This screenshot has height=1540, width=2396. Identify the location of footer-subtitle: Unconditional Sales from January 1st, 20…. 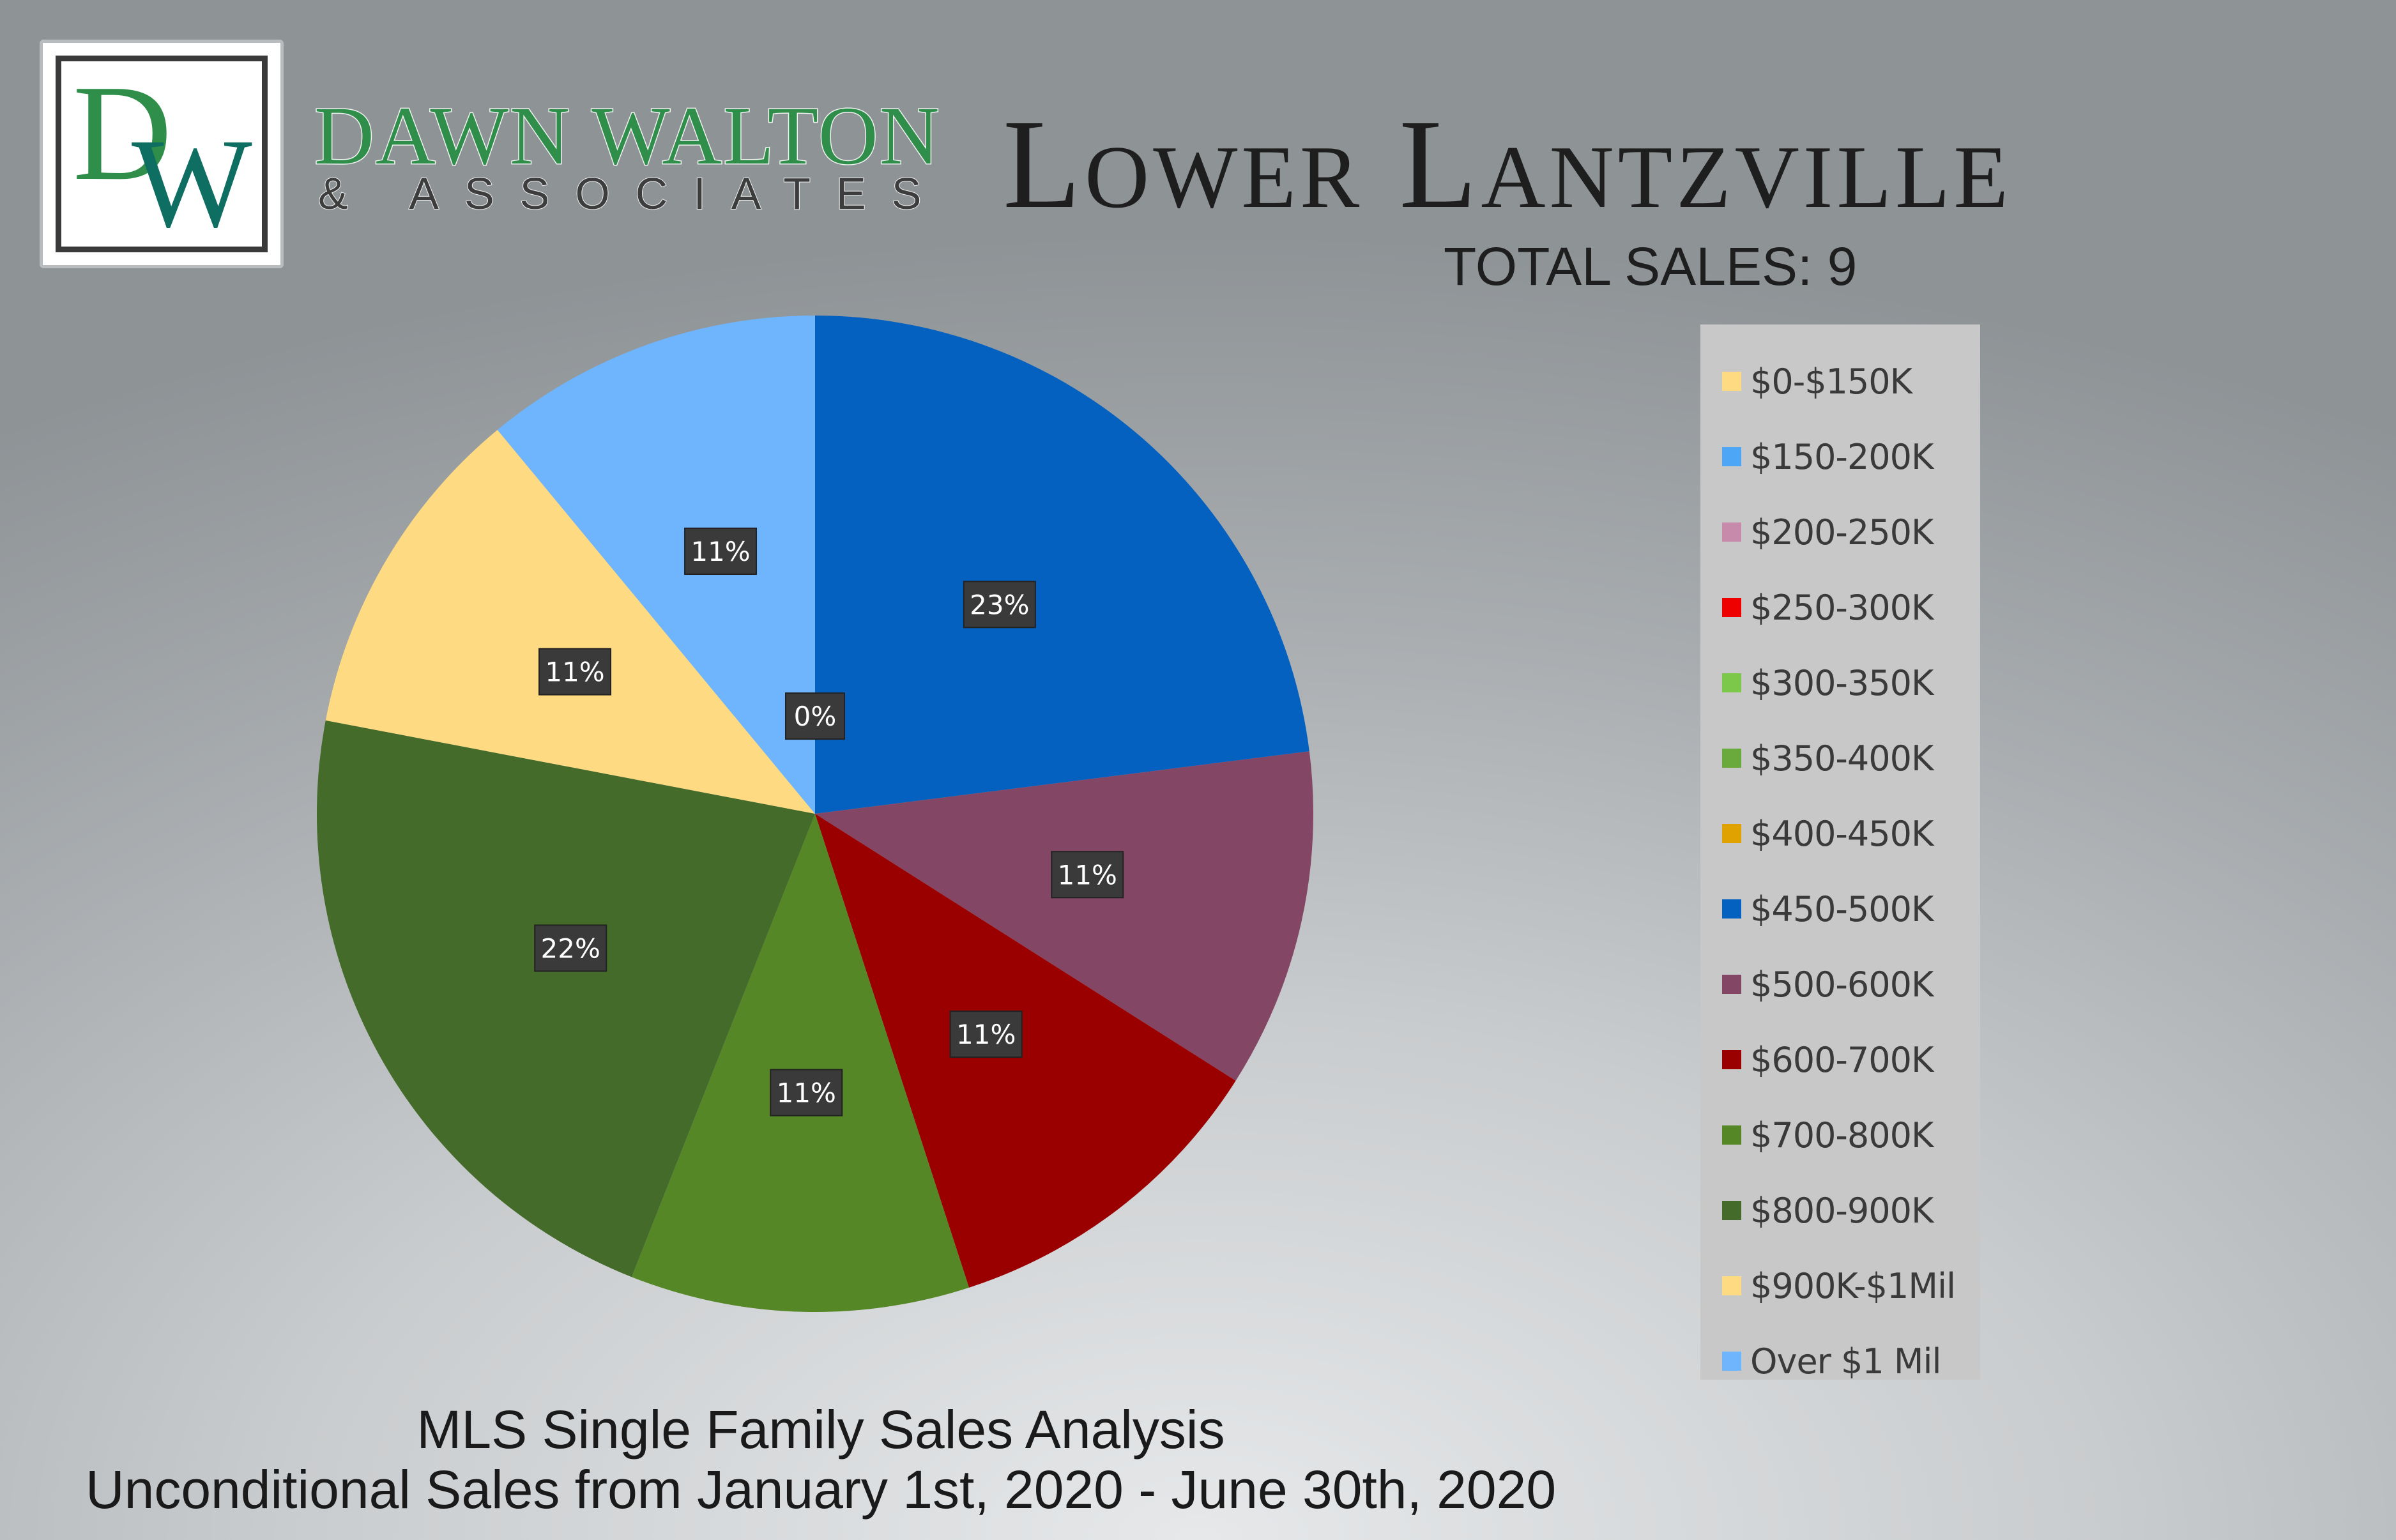
(821, 1490).